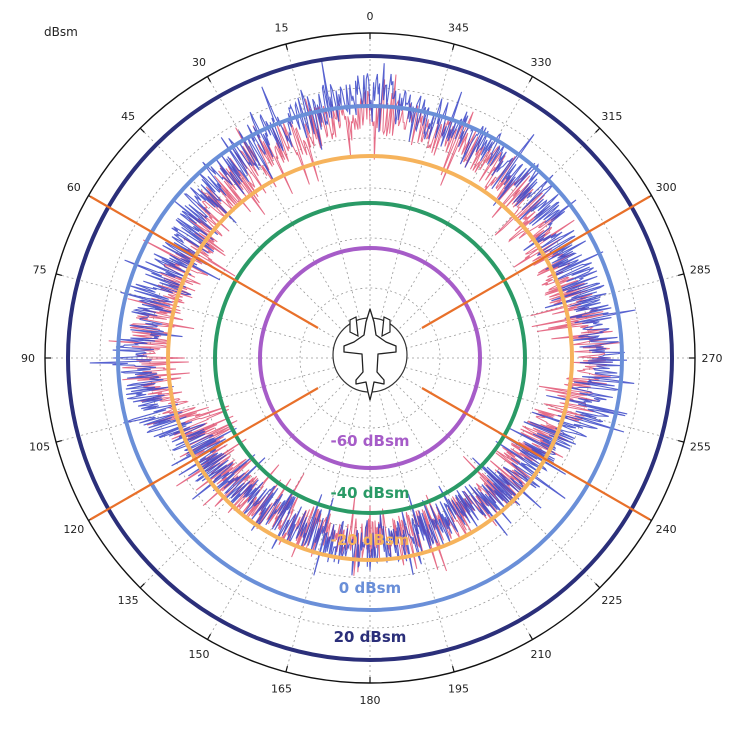 The height and width of the screenshot is (740, 740). I want to click on aircraft-silhouette, so click(370, 354).